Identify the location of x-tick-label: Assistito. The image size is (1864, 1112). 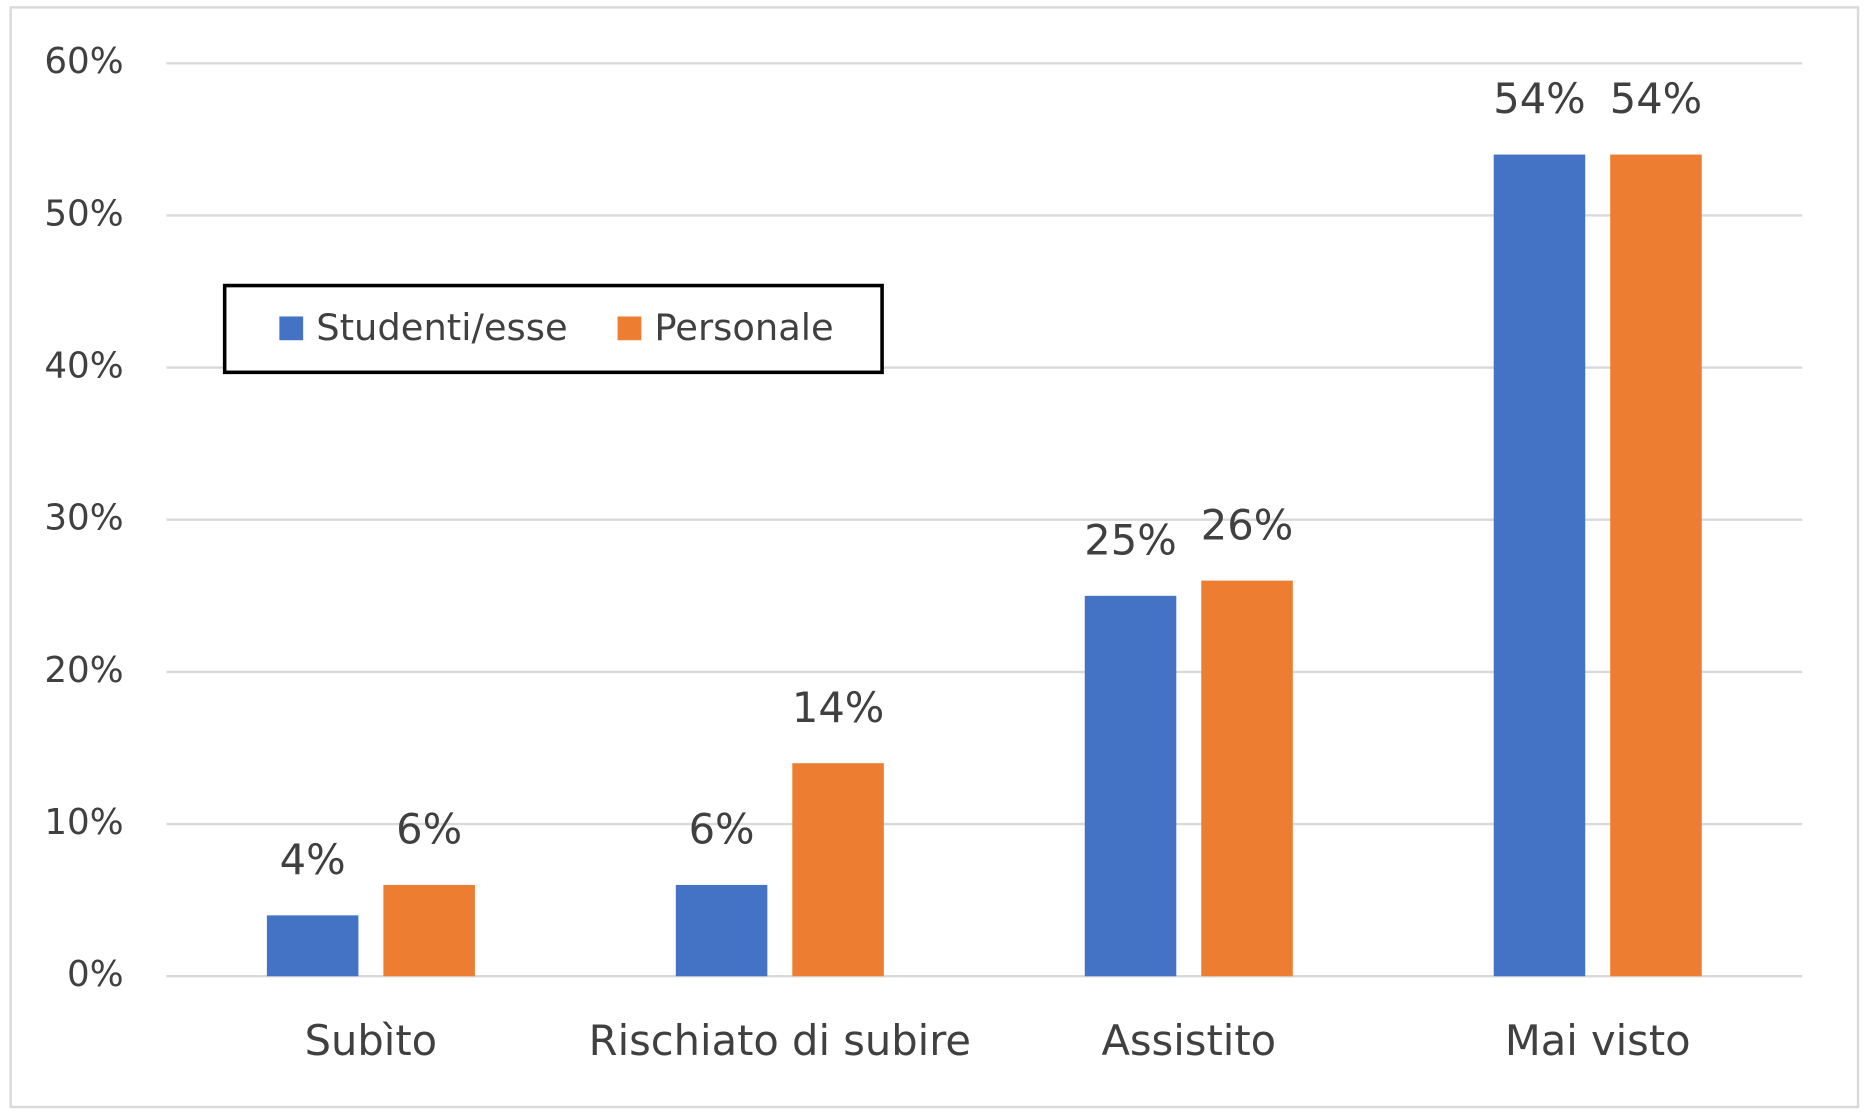
(1188, 1040).